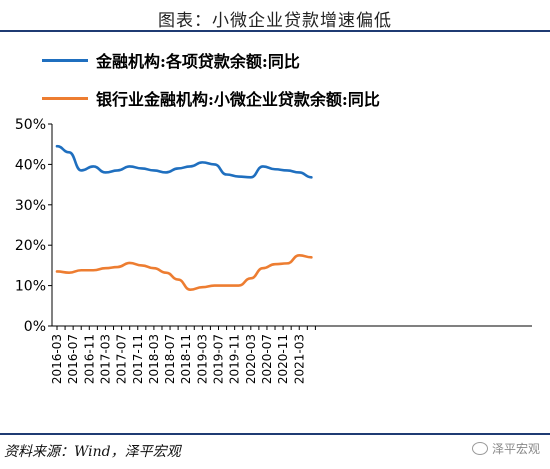 This screenshot has height=469, width=550. What do you see at coordinates (138, 359) in the screenshot?
I see `x-tick-label: 2017-11` at bounding box center [138, 359].